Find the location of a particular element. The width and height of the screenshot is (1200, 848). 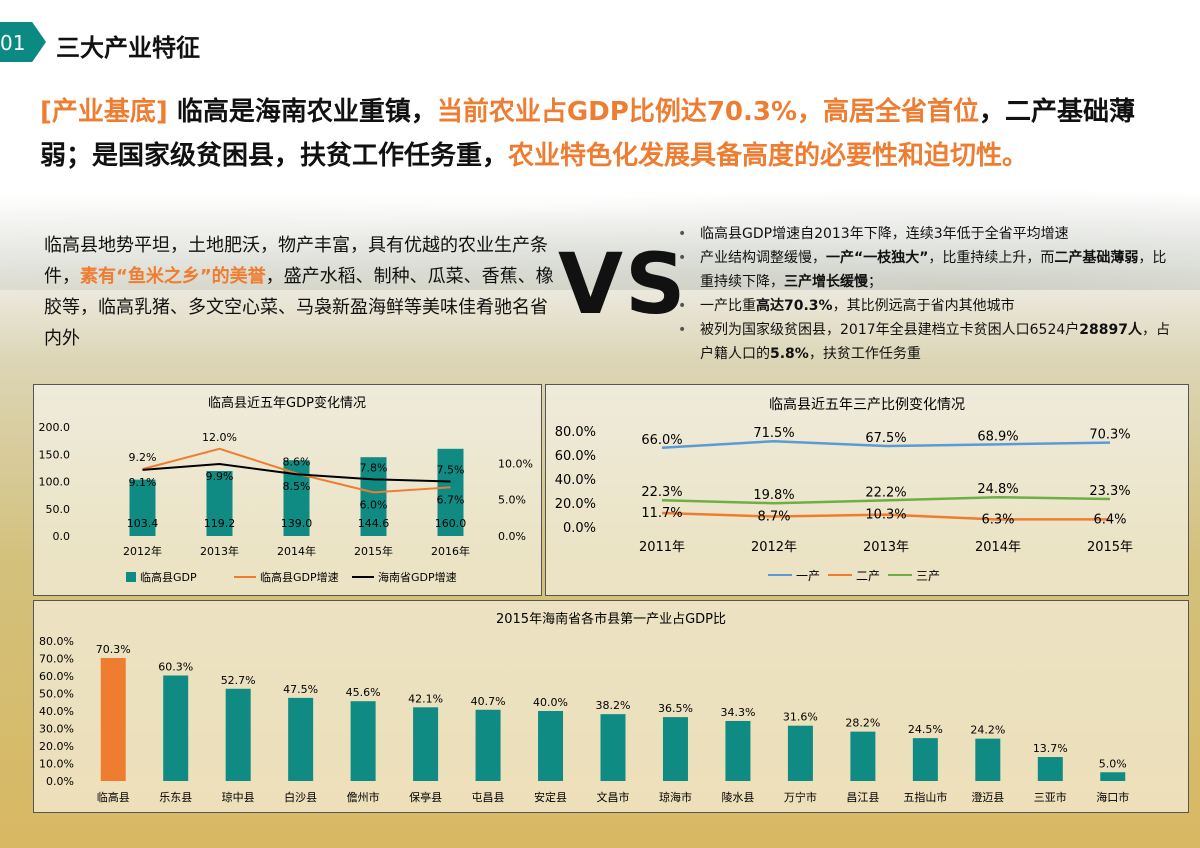

province-growth-label: 7.5% is located at coordinates (451, 470).